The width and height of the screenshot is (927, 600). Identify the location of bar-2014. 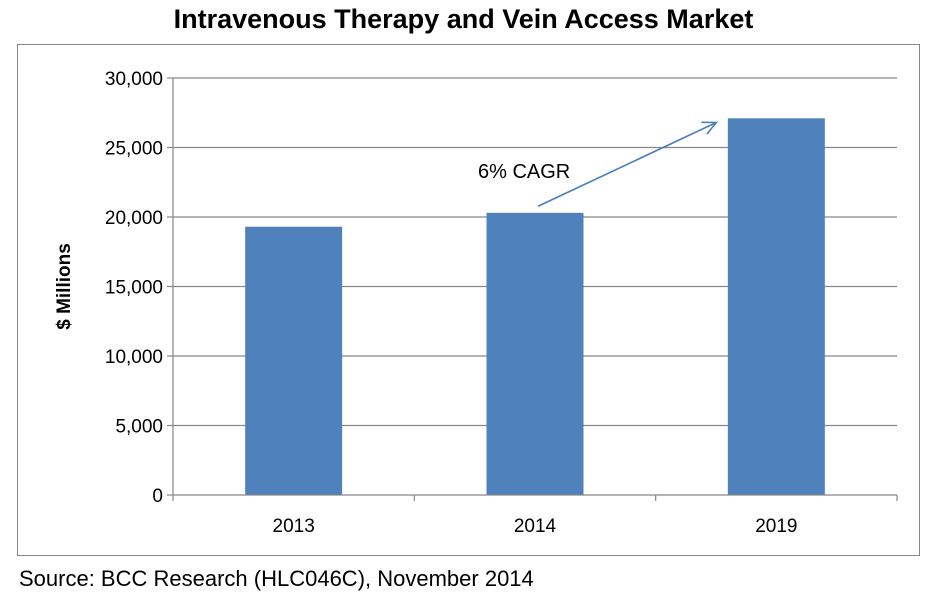
(535, 353).